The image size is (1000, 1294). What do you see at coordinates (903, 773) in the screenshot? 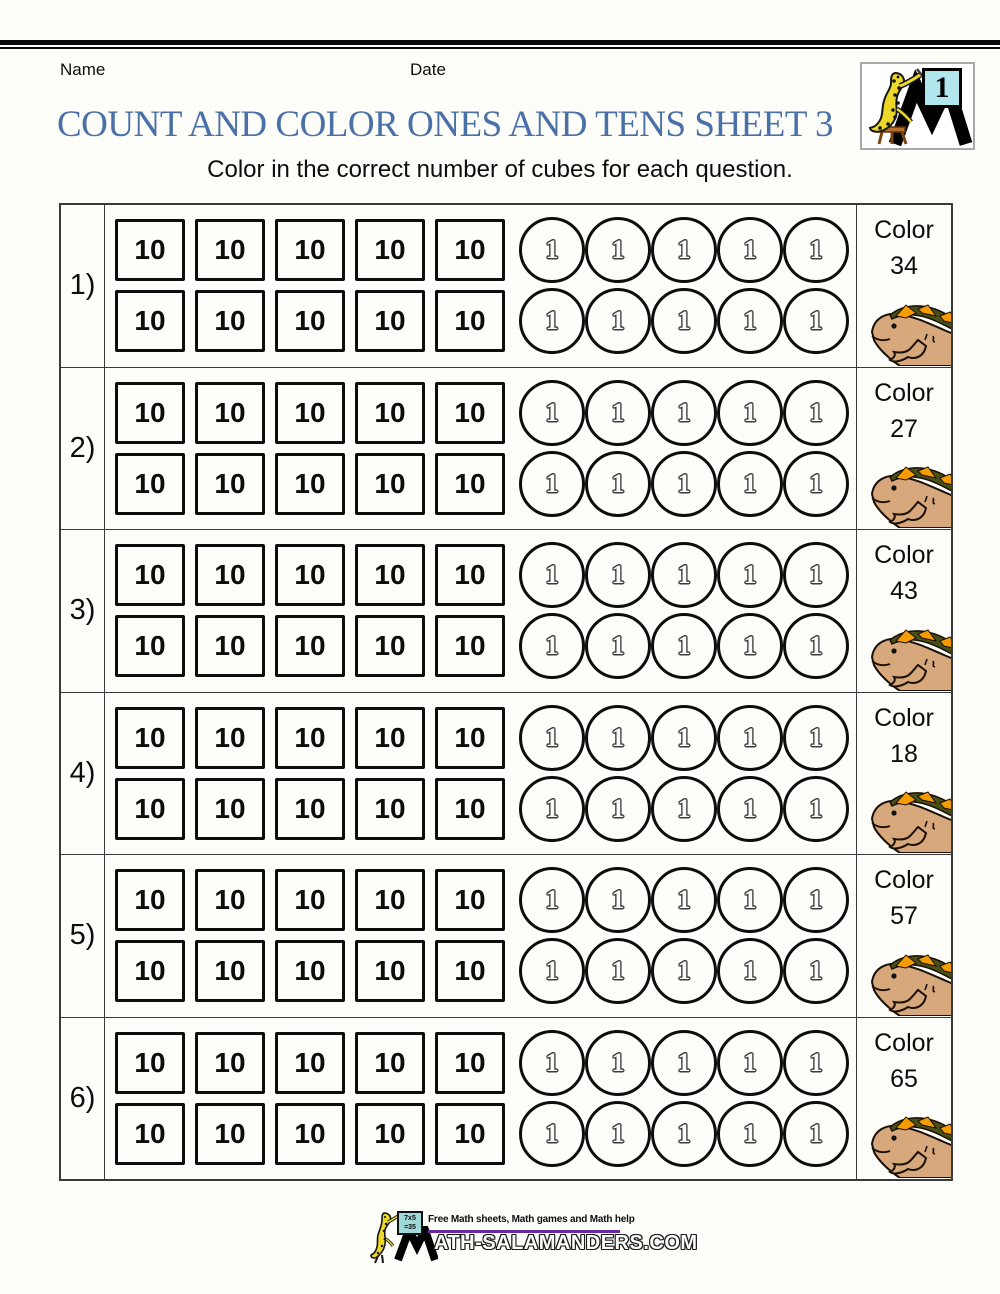
I see `answer-cell: Color 18` at bounding box center [903, 773].